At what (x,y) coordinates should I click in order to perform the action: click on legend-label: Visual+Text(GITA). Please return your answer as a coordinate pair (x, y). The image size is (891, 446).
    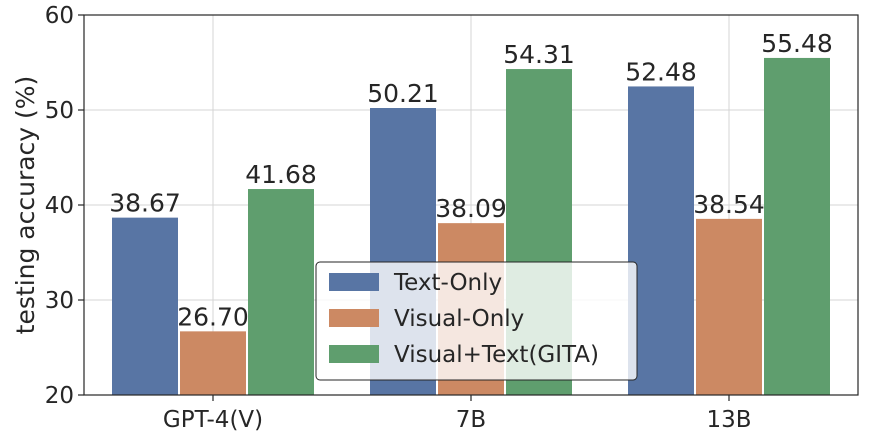
    Looking at the image, I should click on (496, 355).